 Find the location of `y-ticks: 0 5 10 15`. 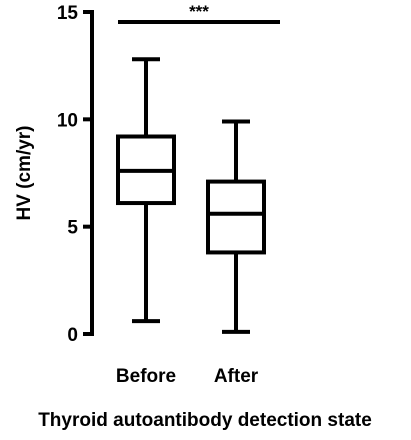

y-ticks: 0 5 10 15 is located at coordinates (74, 174).